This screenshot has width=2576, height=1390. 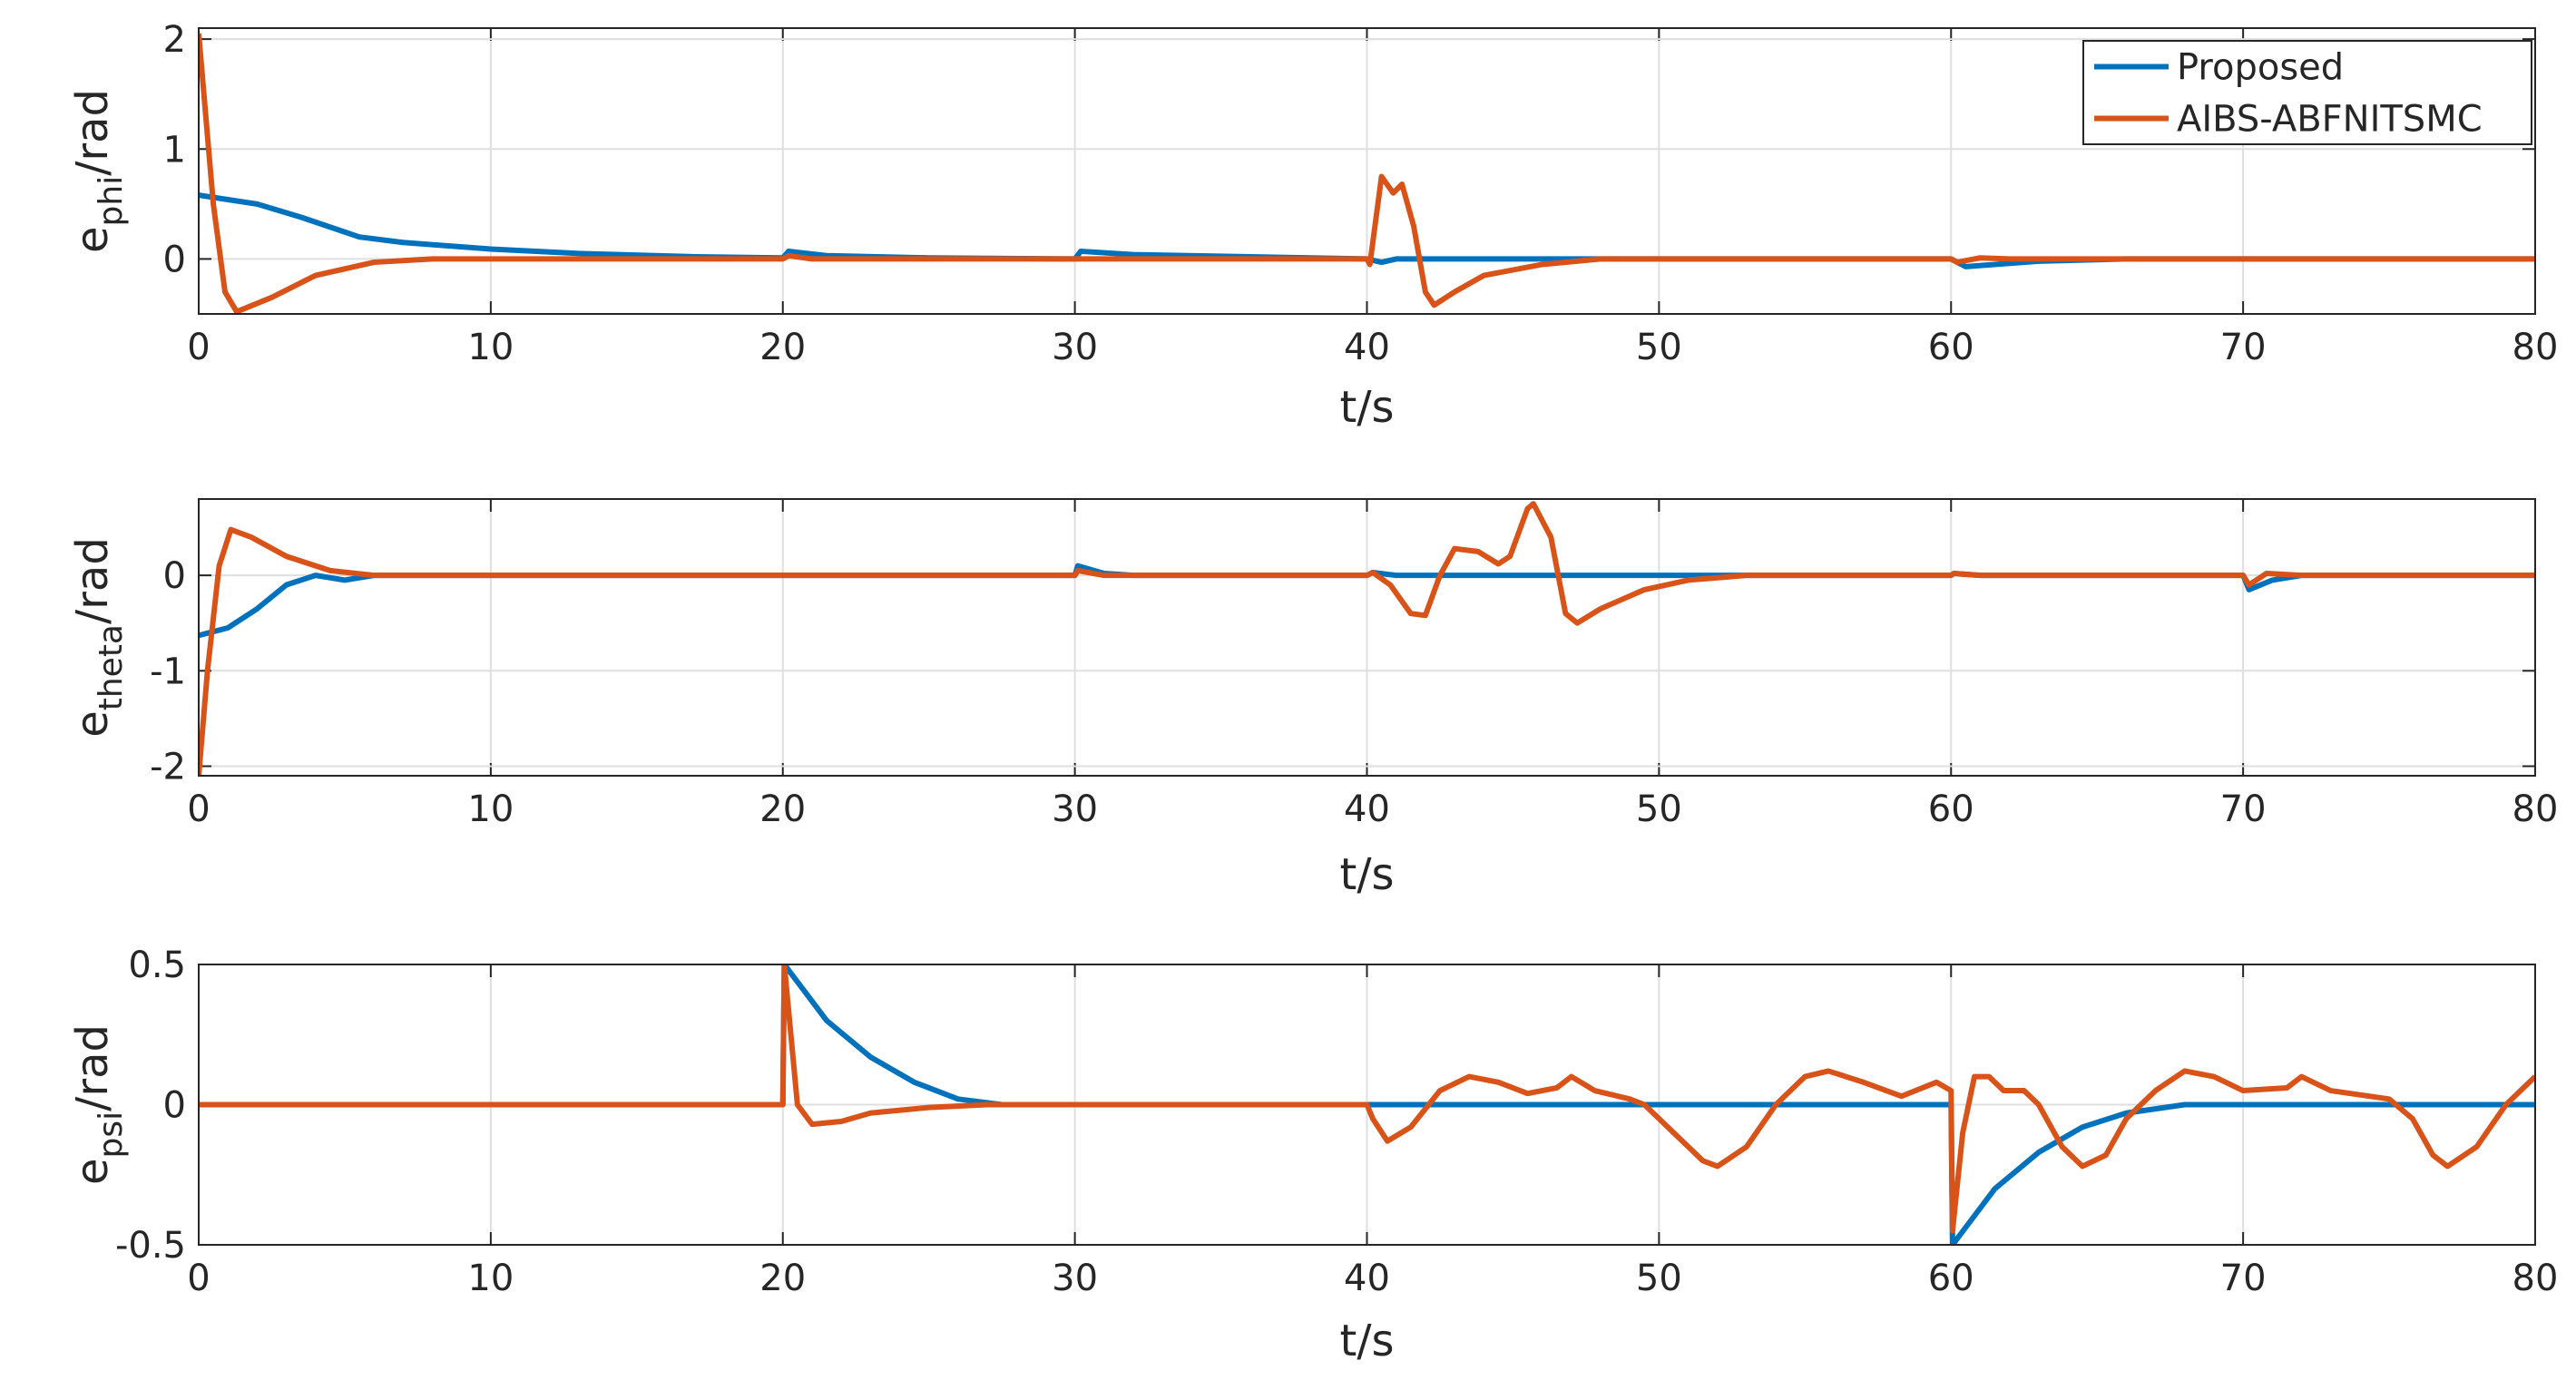 I want to click on y-tick-label: -2, so click(x=168, y=767).